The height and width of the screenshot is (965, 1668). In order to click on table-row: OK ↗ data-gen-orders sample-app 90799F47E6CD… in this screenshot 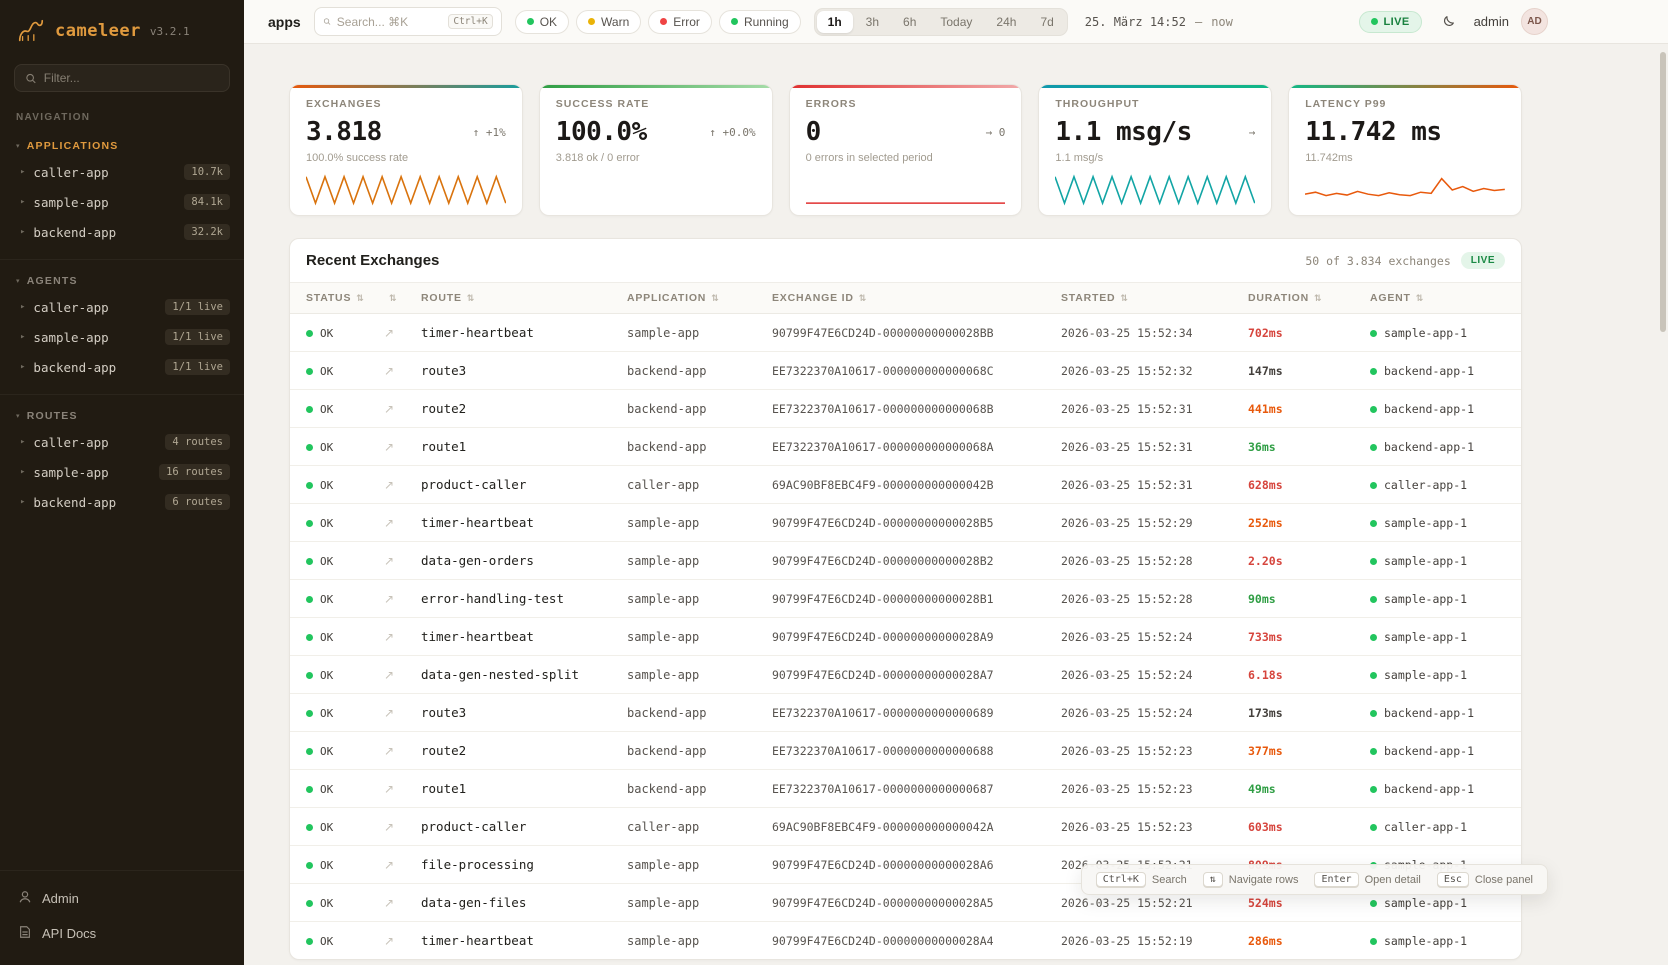, I will do `click(905, 560)`.